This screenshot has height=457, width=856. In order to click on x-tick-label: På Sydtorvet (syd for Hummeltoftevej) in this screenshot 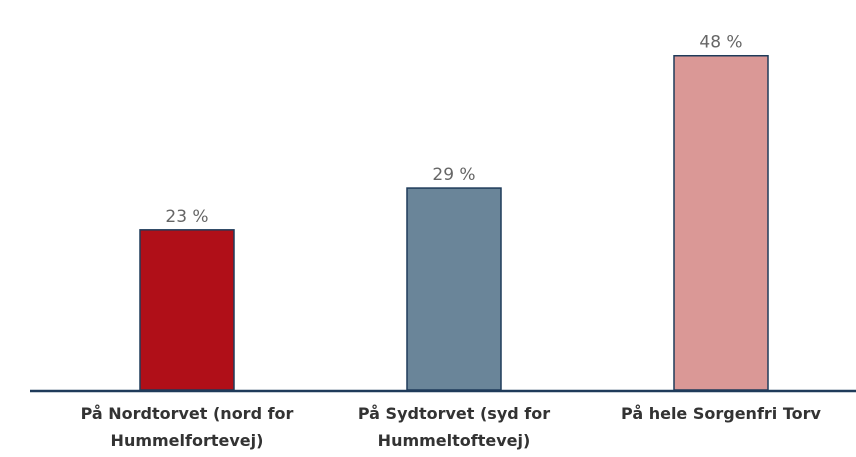, I will do `click(454, 427)`.